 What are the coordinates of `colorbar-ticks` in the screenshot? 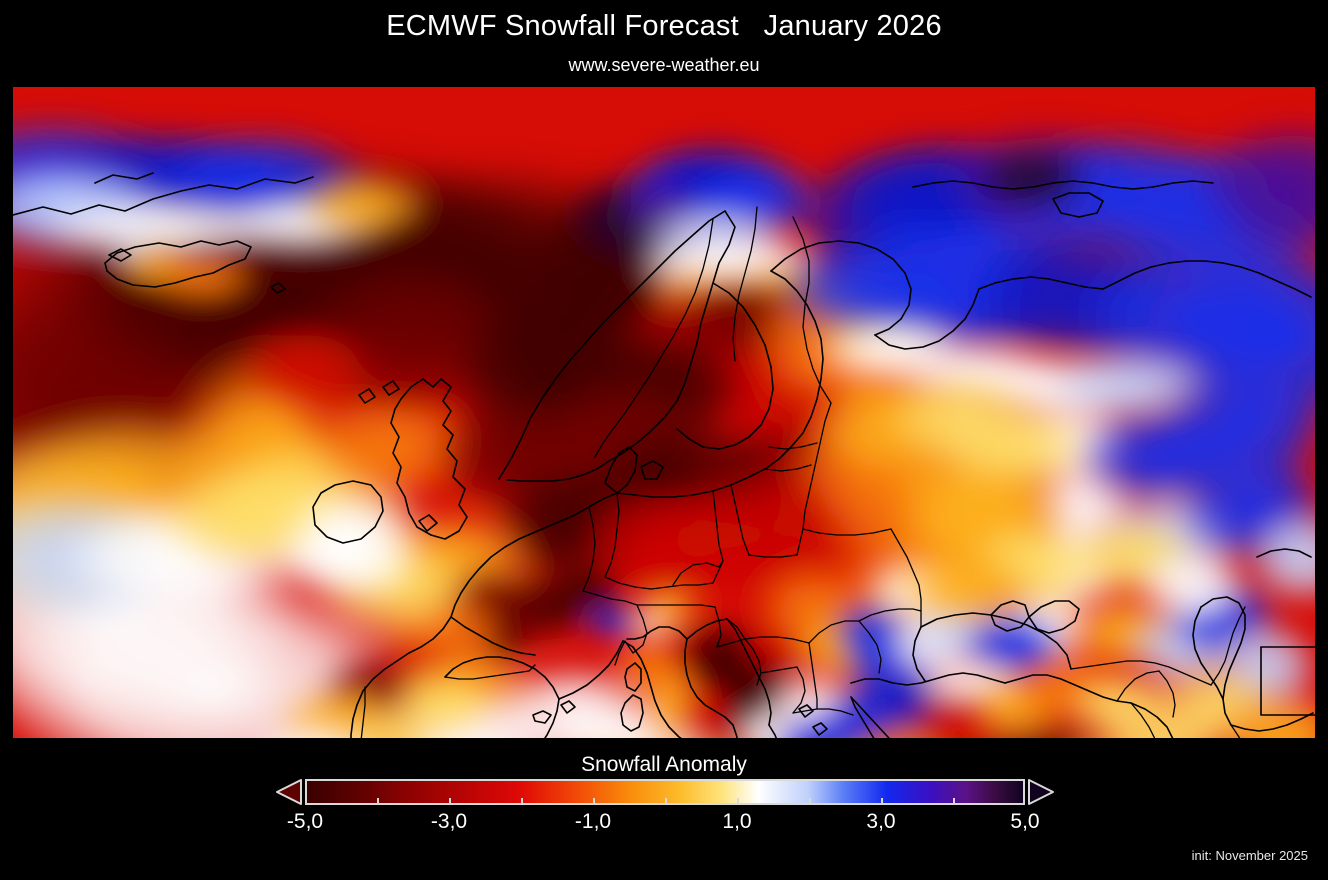 It's located at (665, 792).